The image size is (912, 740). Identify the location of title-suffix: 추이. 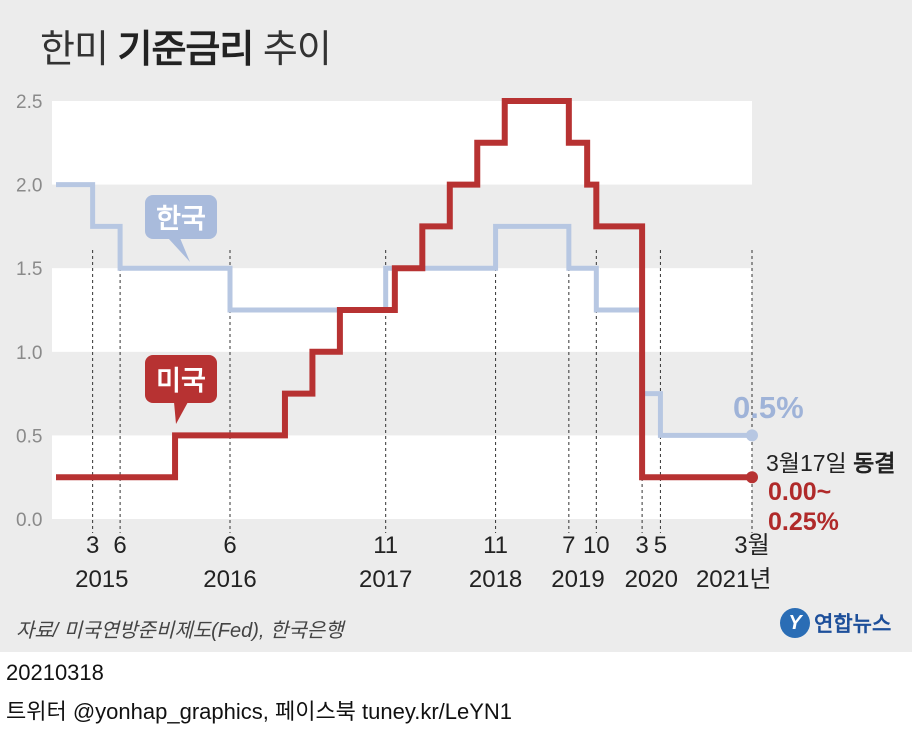
(292, 50).